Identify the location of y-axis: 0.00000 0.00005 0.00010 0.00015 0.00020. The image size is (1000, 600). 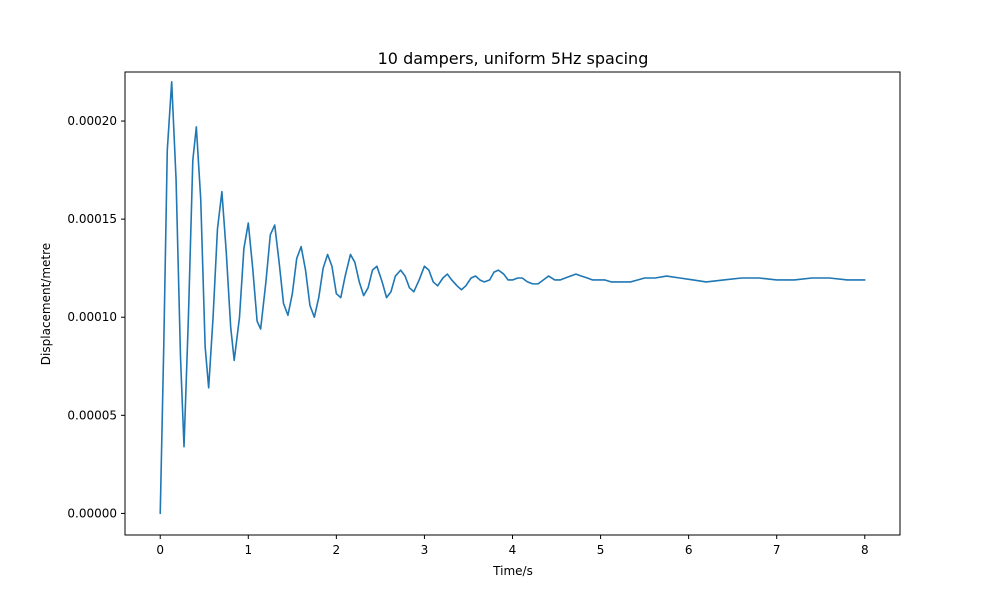
(96, 317).